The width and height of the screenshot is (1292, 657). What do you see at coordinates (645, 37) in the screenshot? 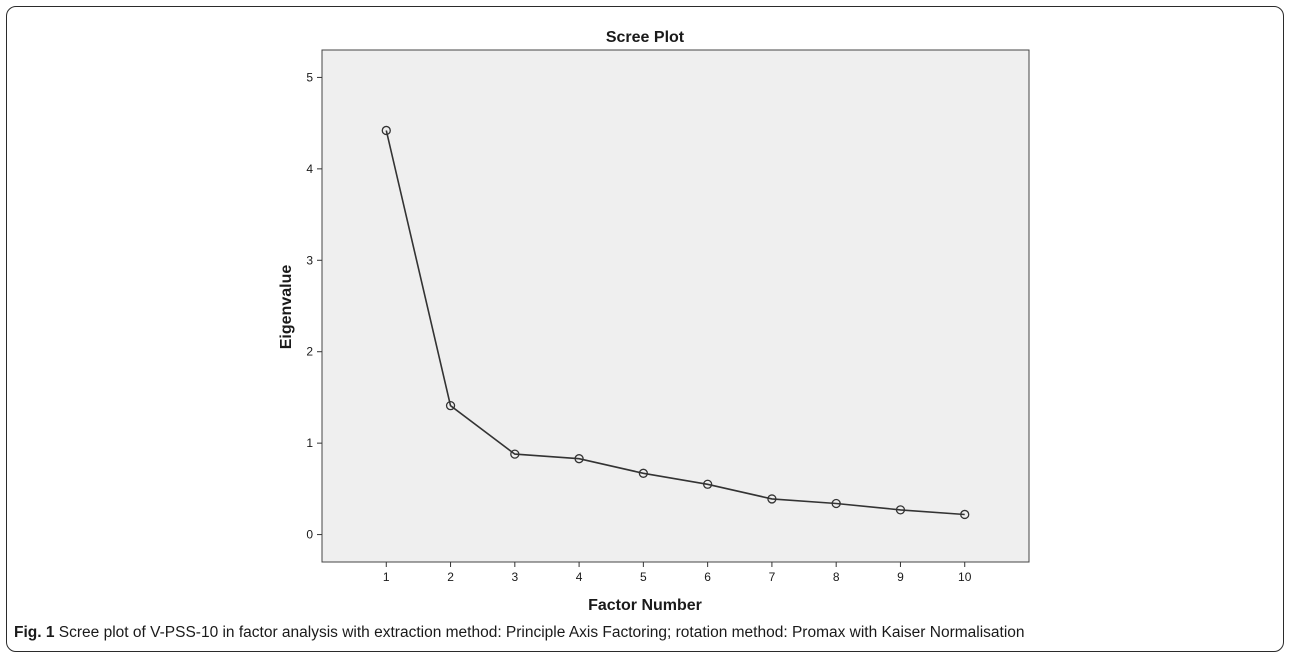
I see `chart-title: Scree Plot` at bounding box center [645, 37].